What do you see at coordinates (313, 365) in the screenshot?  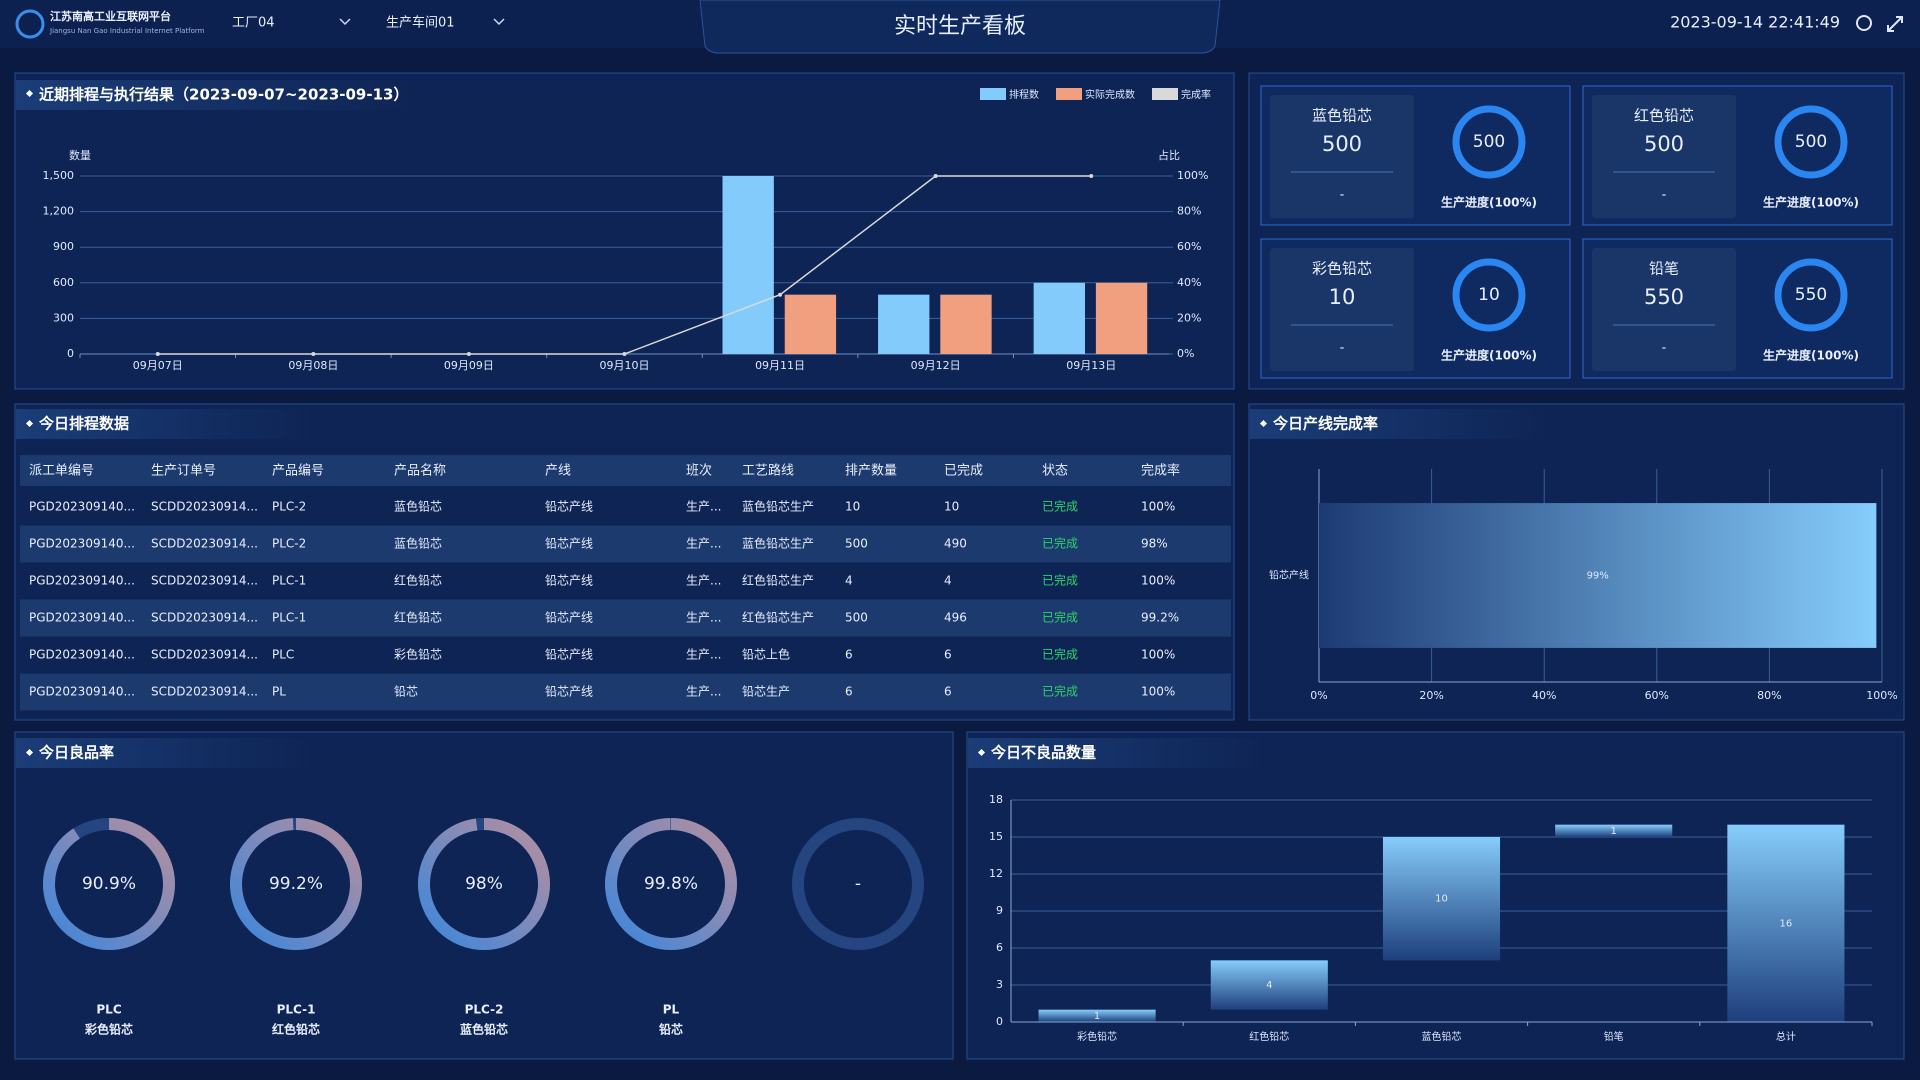 I see `x-tick-label: 09月08日` at bounding box center [313, 365].